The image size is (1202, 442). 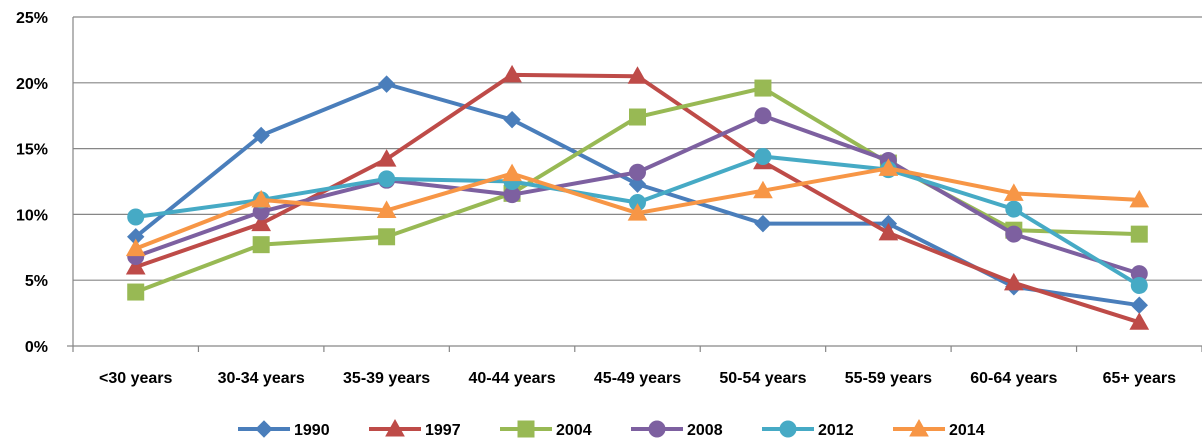 I want to click on y-tick-label: 25%, so click(x=32, y=18).